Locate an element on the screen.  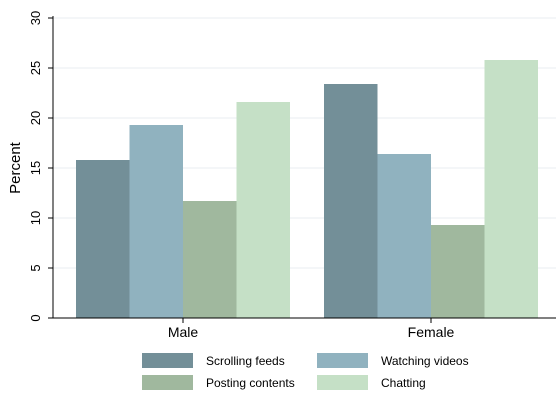
y-tick-label: 10 is located at coordinates (35, 218).